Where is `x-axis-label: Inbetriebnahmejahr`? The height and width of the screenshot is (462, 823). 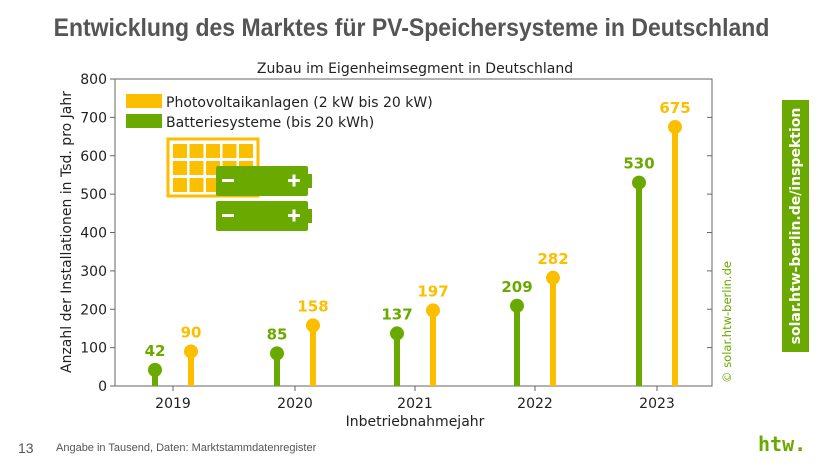 x-axis-label: Inbetriebnahmejahr is located at coordinates (415, 422).